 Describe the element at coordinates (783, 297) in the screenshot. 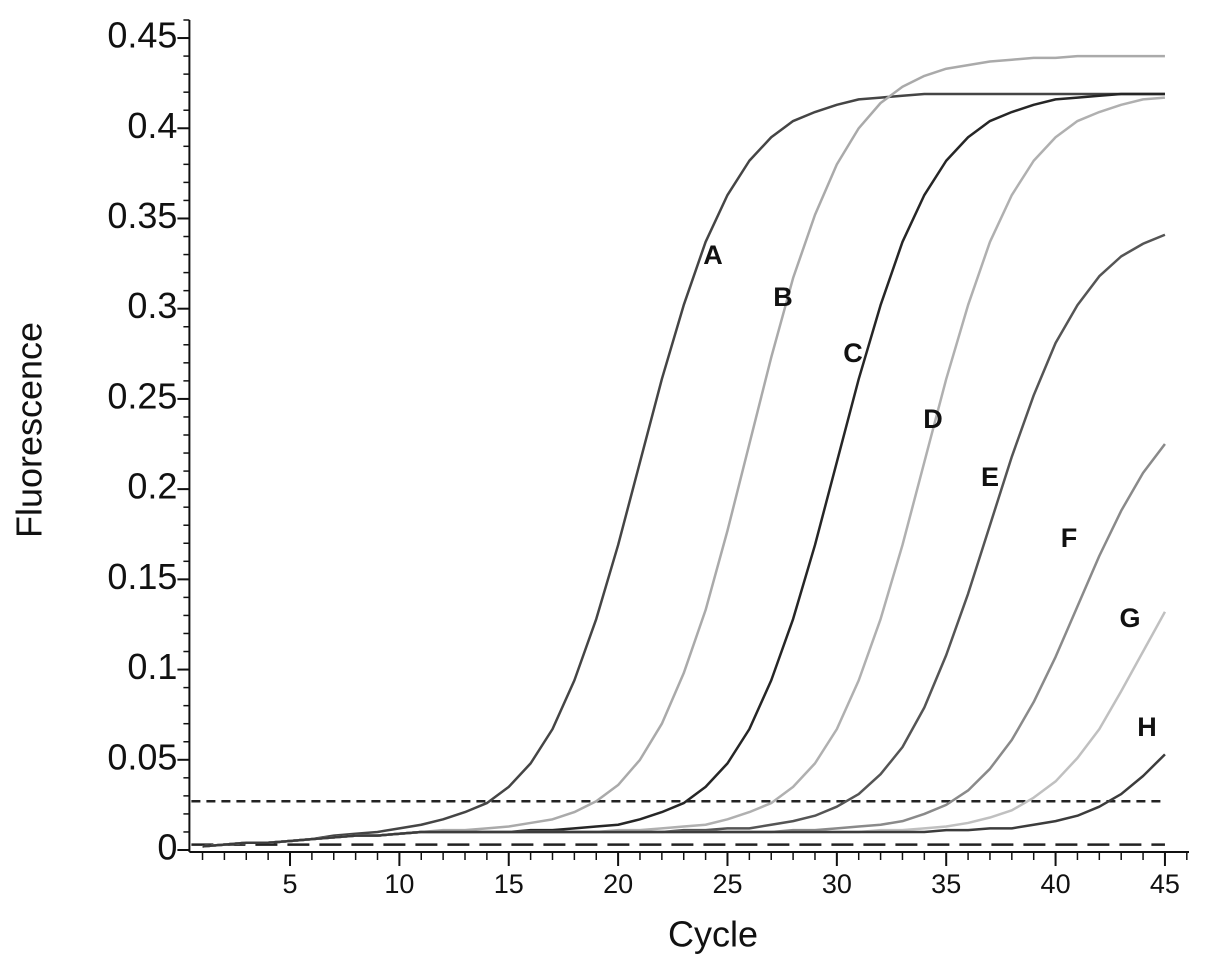

I see `curve-label: B` at that location.